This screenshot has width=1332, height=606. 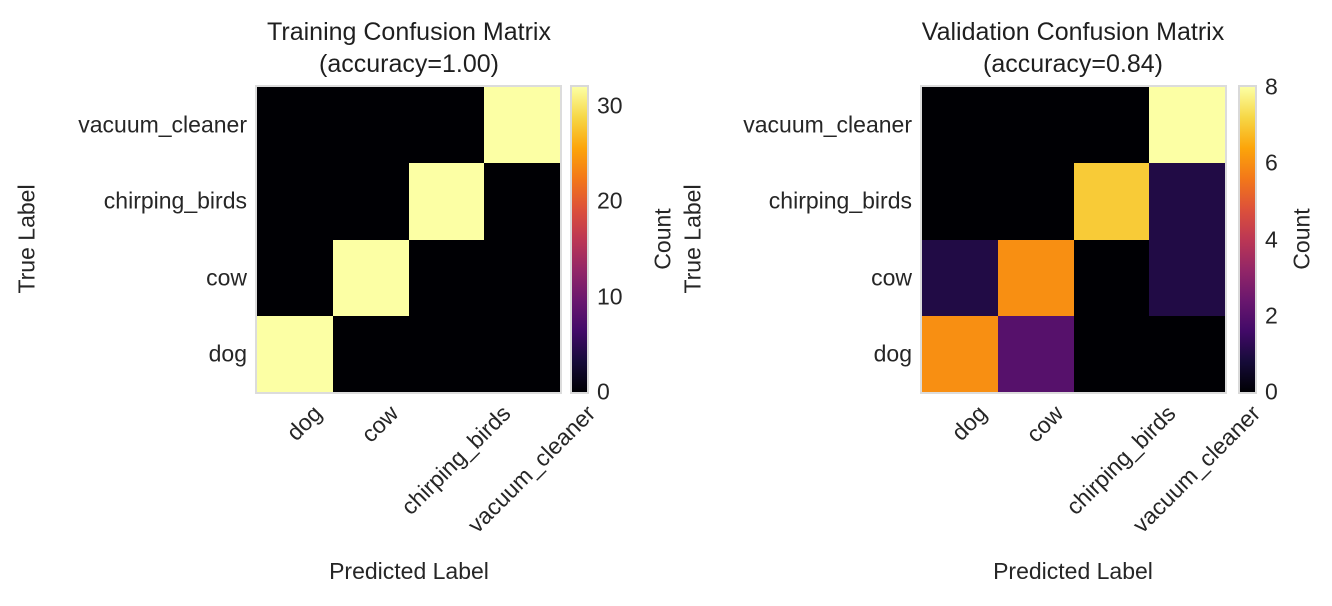 I want to click on training-ytick-dog: dog, so click(x=227, y=353).